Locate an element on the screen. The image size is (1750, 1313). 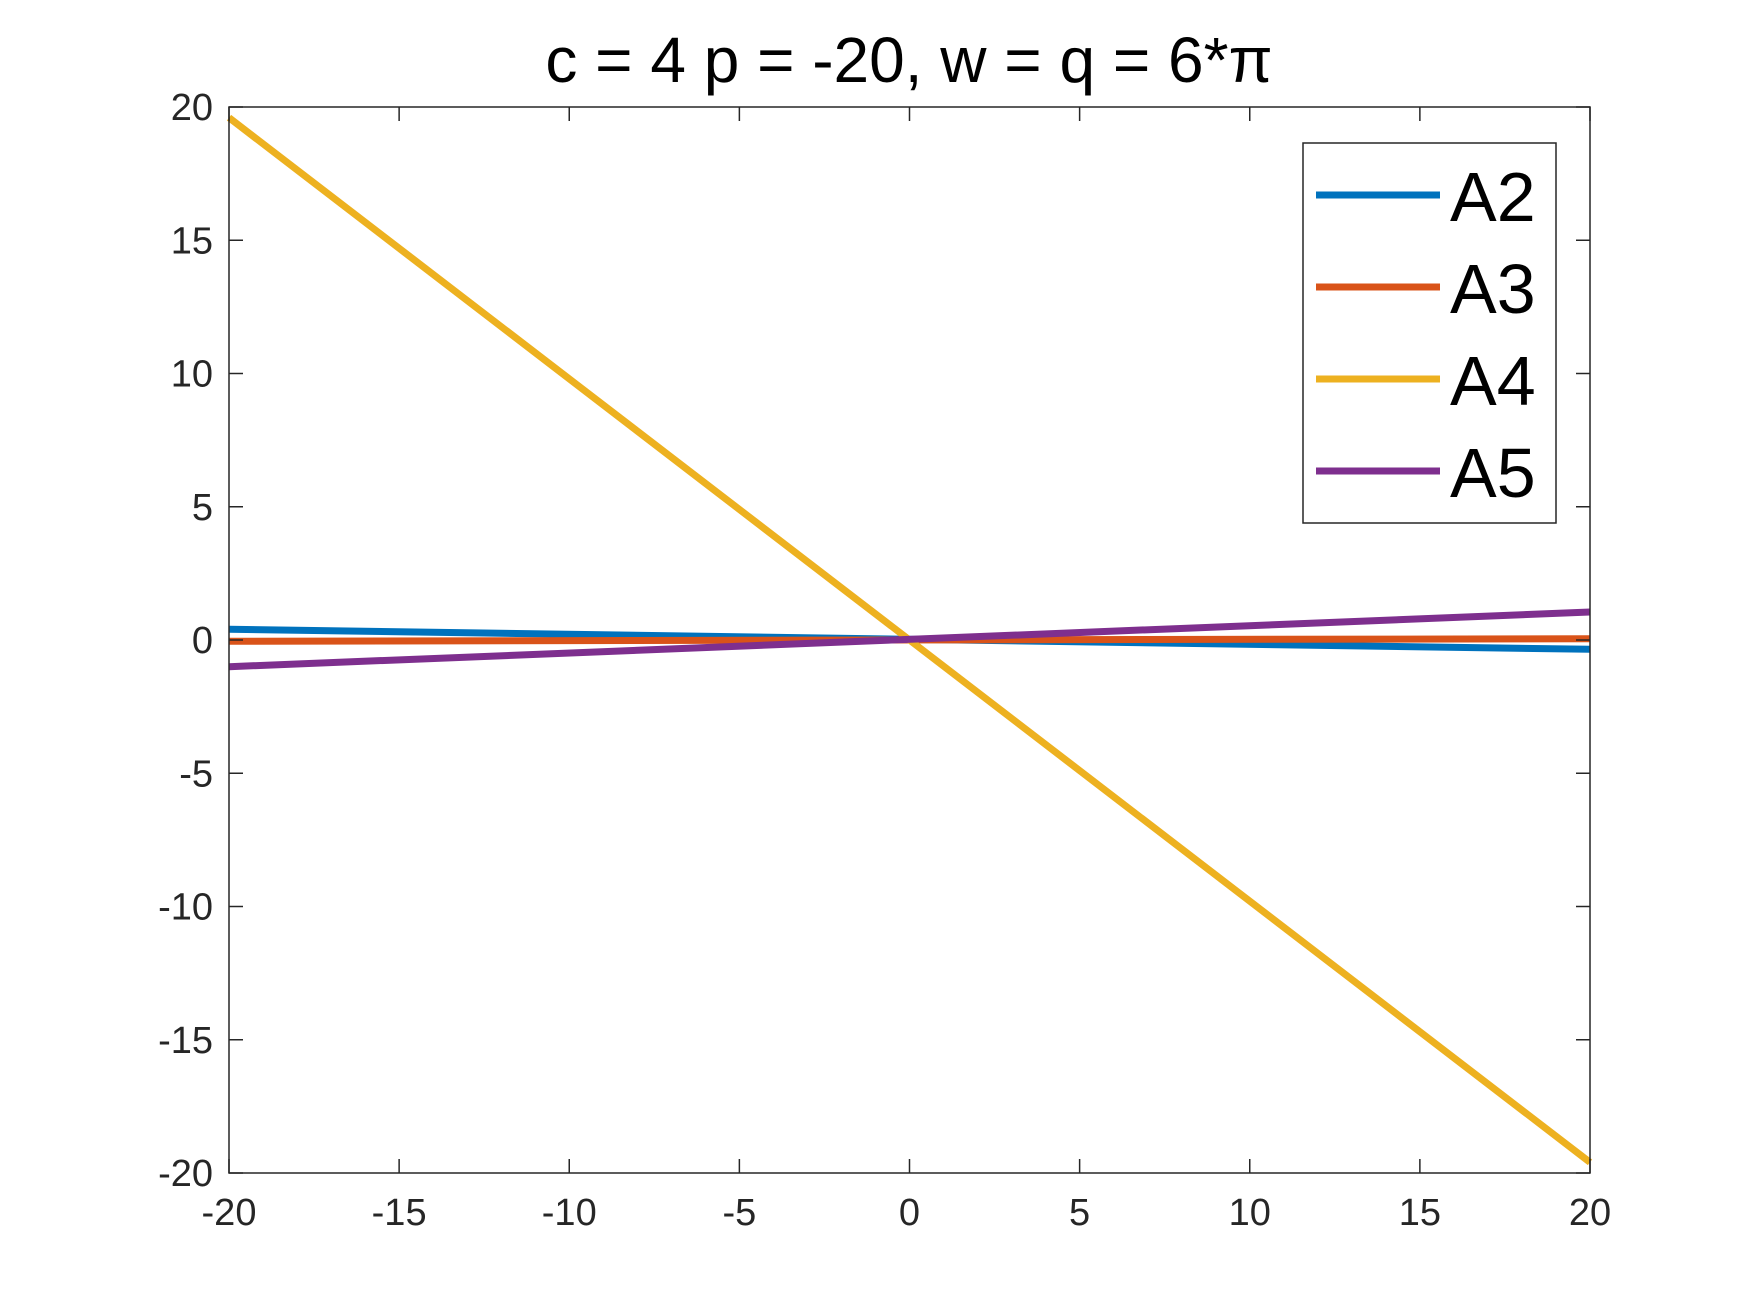
y-tick-label: -5 is located at coordinates (196, 774).